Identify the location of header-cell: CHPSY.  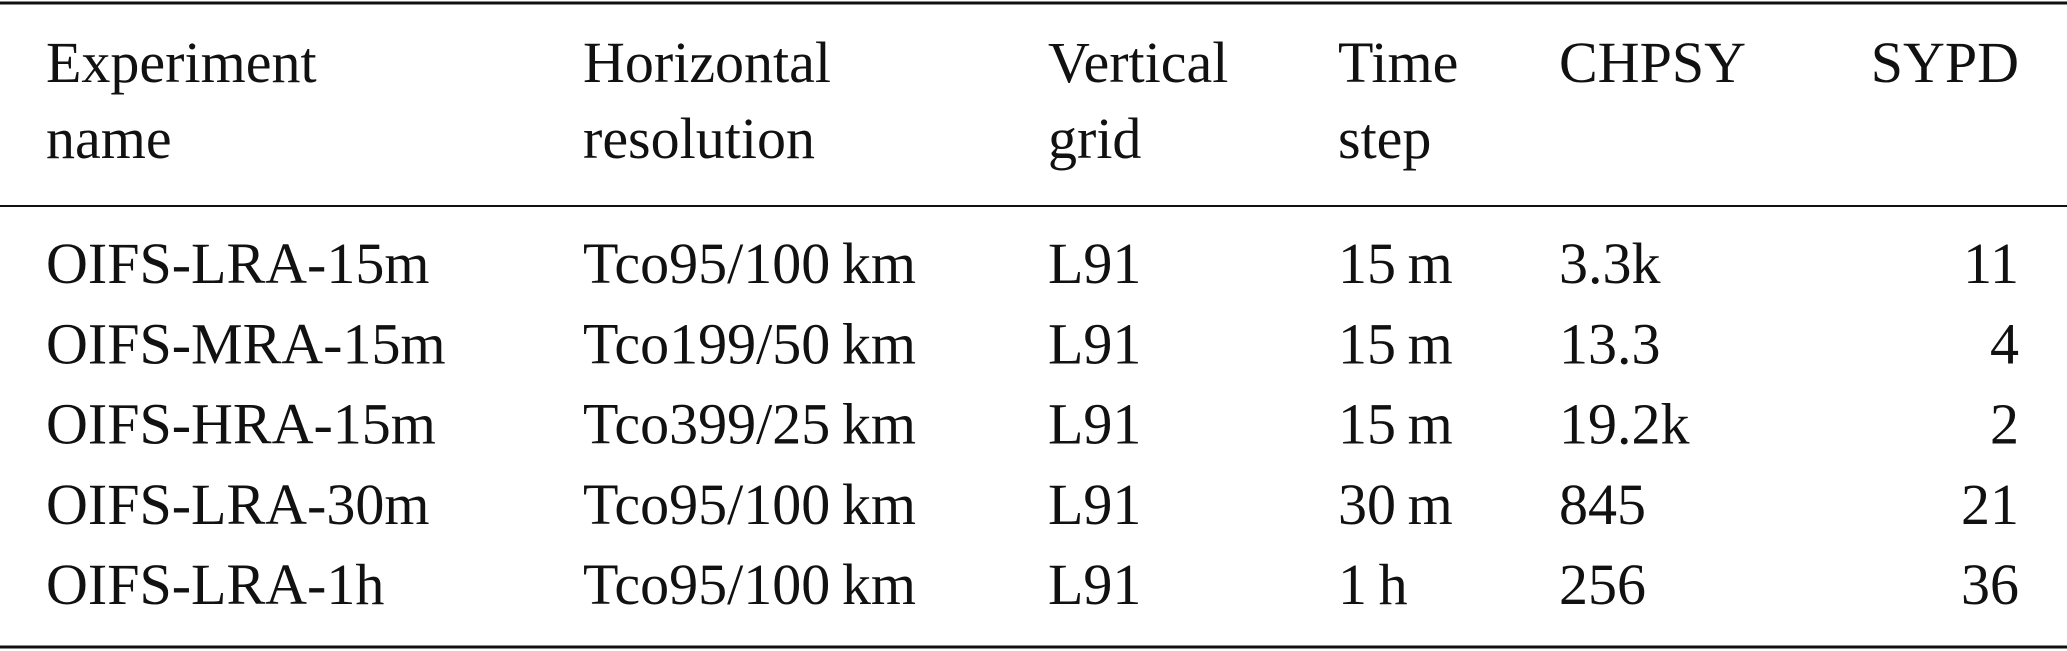
(1652, 62).